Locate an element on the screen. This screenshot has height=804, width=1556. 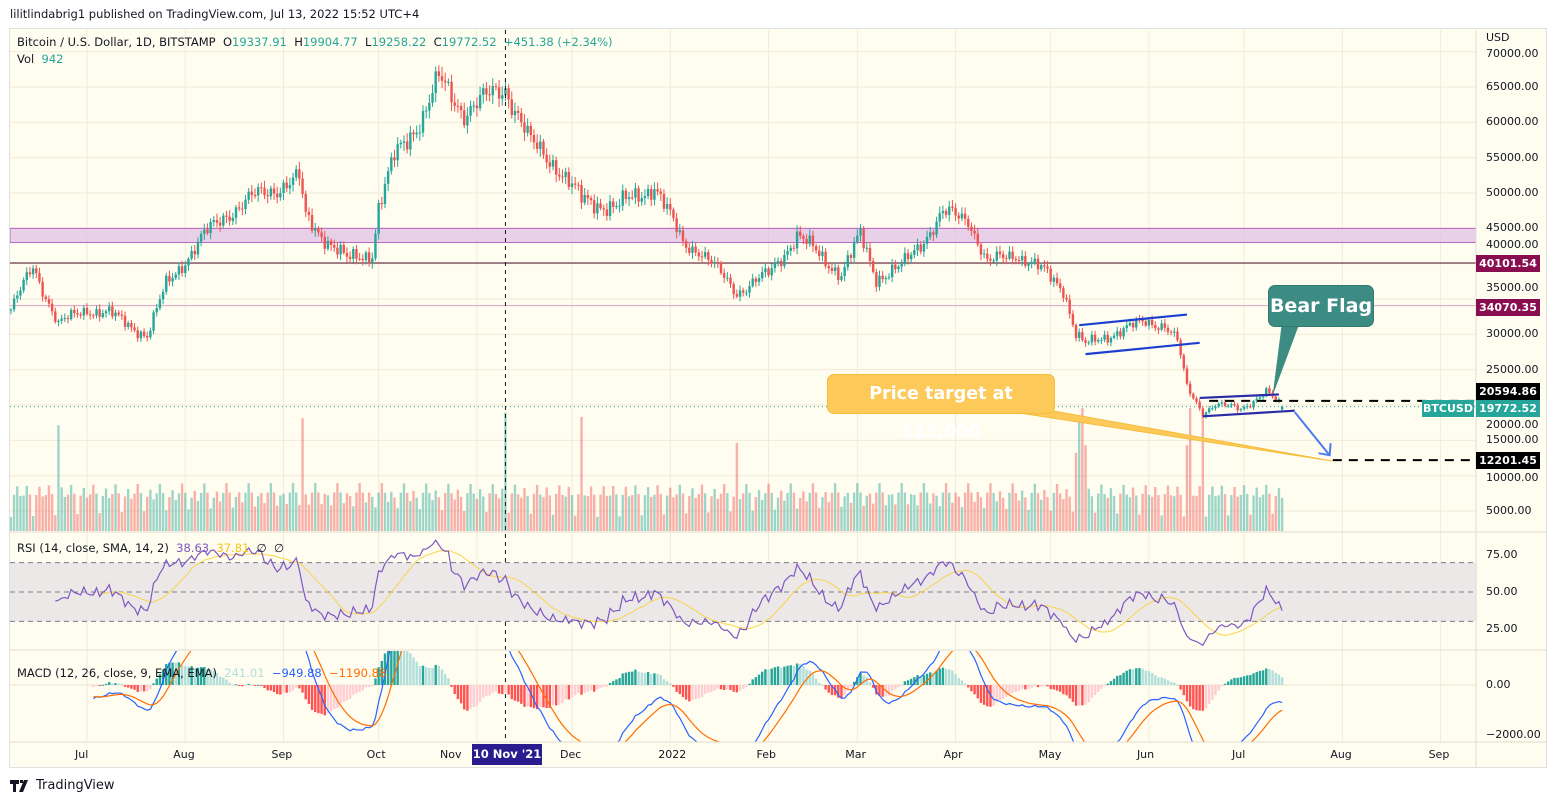
footer-brand: TradingView is located at coordinates (75, 785).